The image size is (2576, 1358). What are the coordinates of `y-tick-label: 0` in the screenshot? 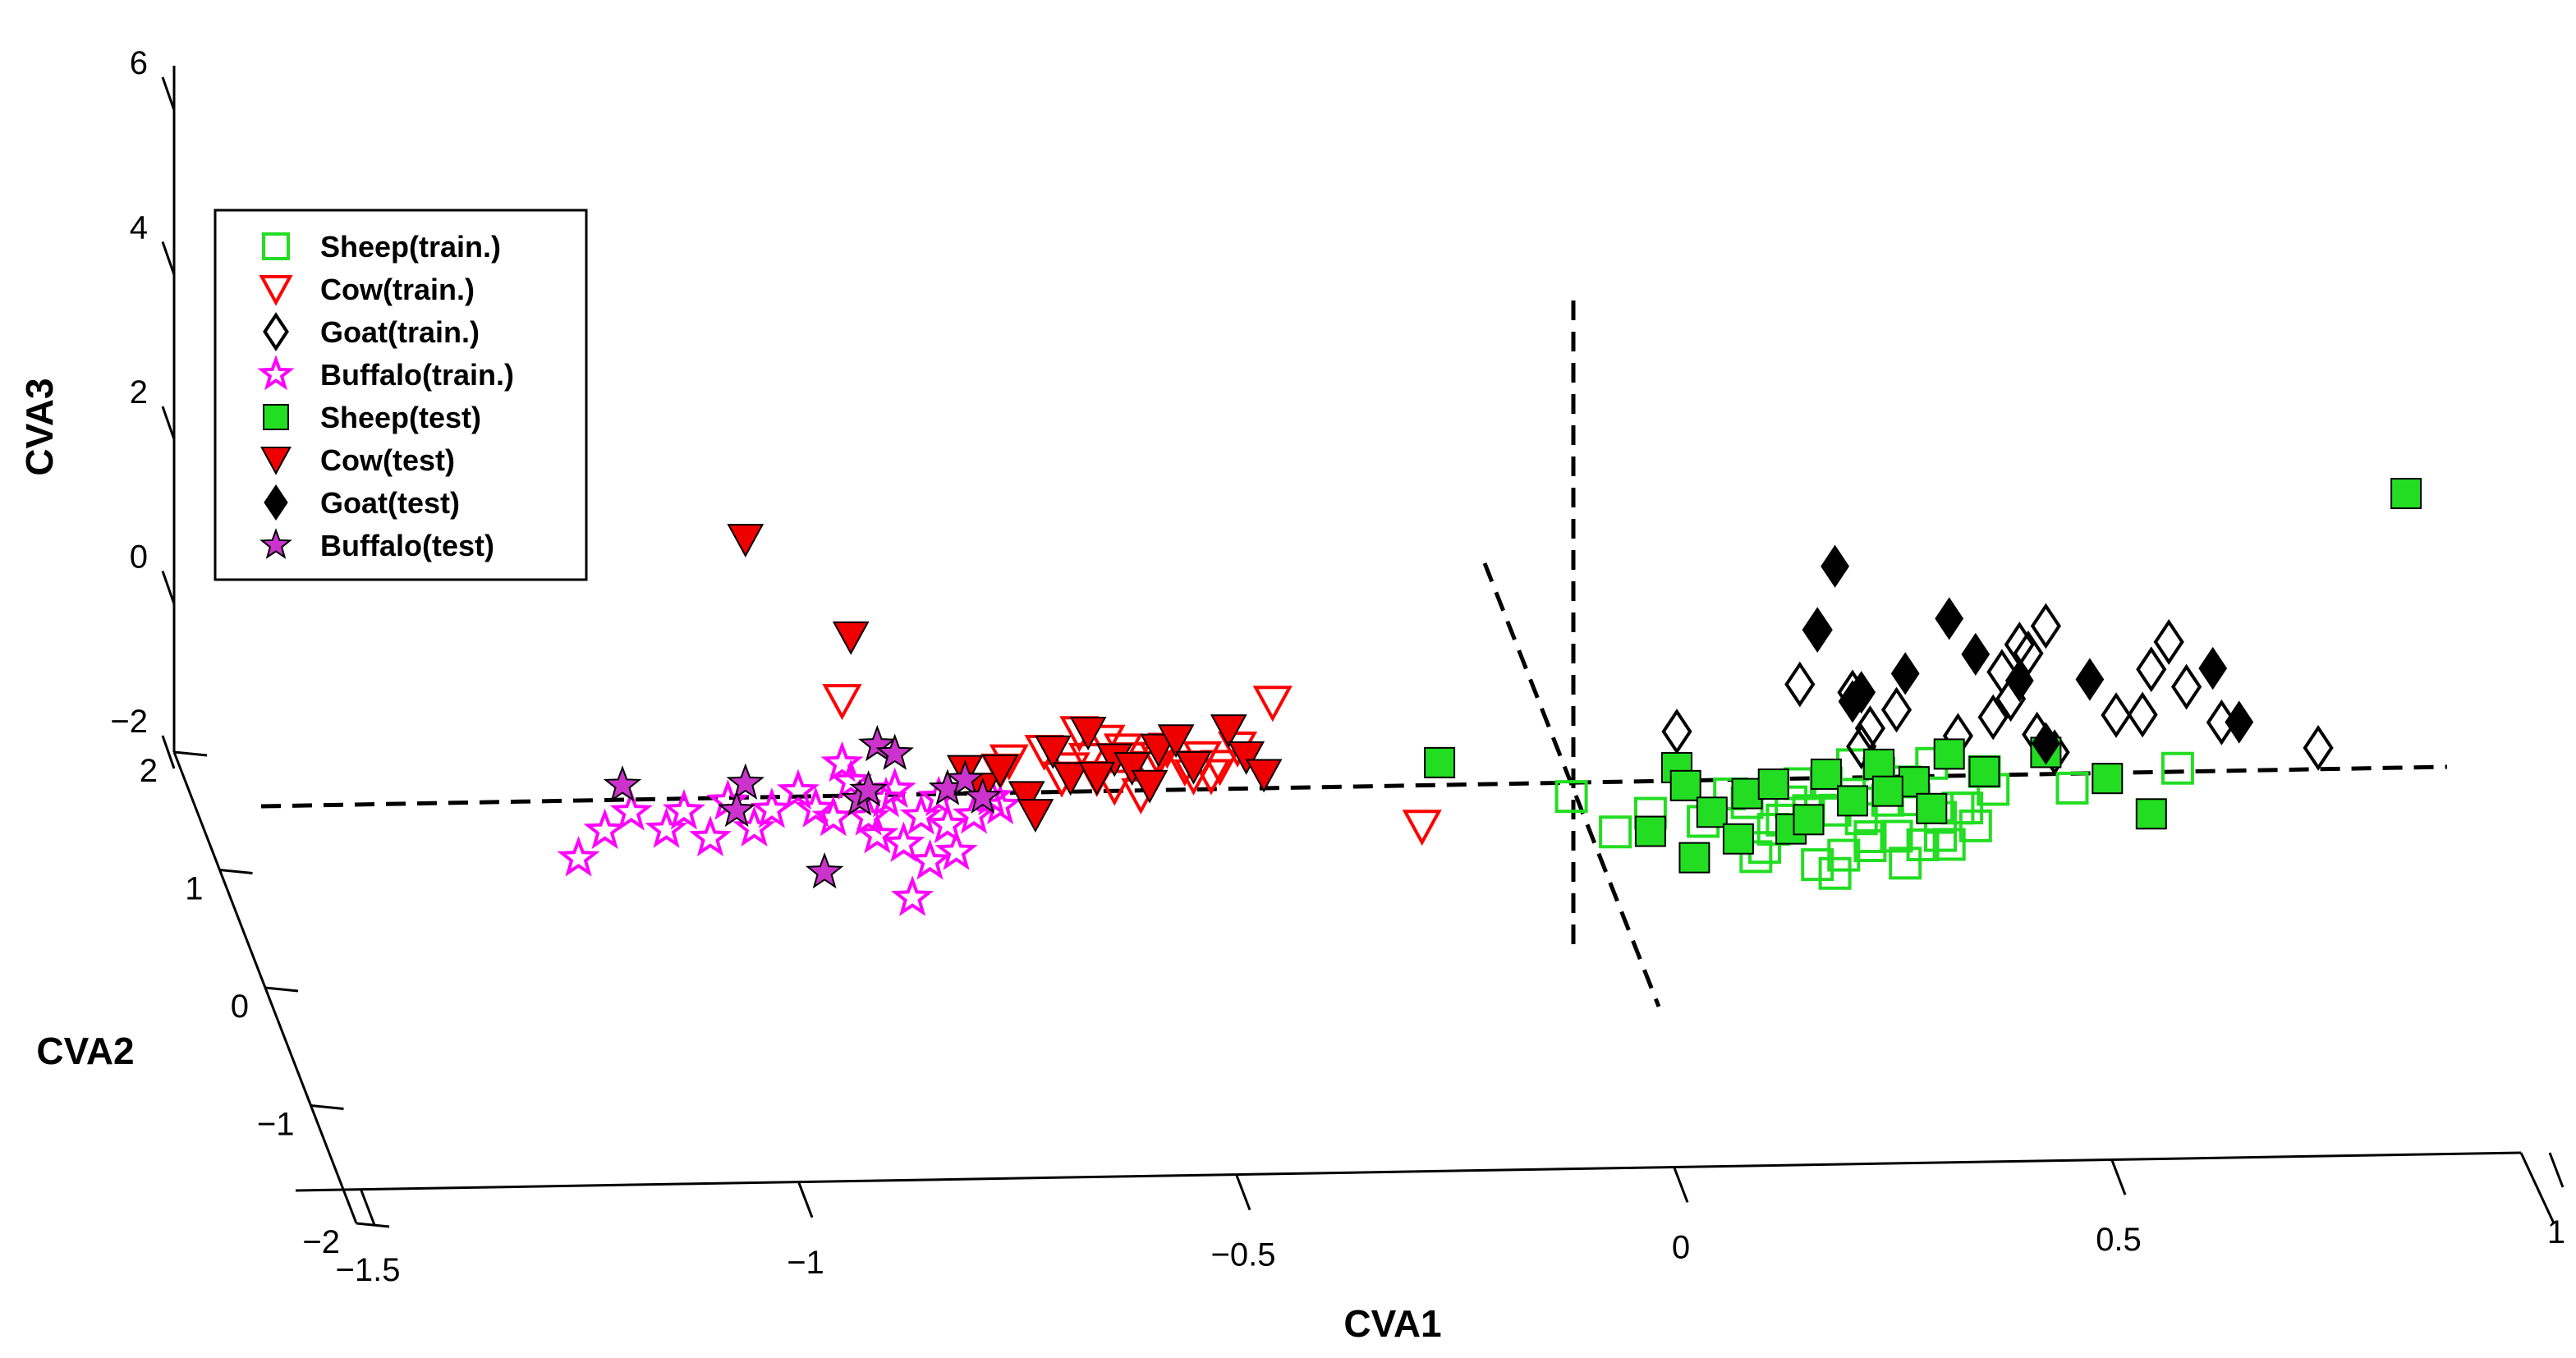 It's located at (240, 1007).